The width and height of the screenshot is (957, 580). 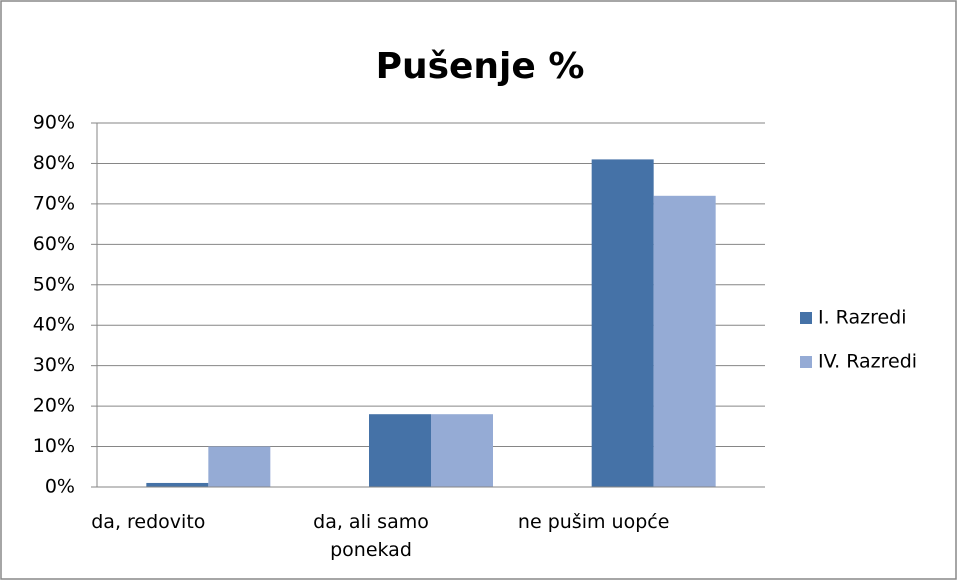 I want to click on legend-label: I. Razredi, so click(x=862, y=318).